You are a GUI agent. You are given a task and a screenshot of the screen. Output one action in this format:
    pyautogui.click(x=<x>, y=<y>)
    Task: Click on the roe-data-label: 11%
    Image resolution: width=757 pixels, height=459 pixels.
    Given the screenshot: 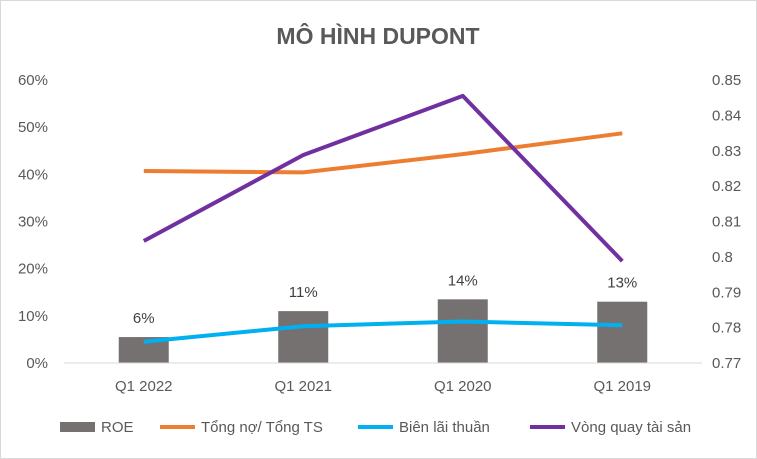 What is the action you would take?
    pyautogui.click(x=303, y=292)
    